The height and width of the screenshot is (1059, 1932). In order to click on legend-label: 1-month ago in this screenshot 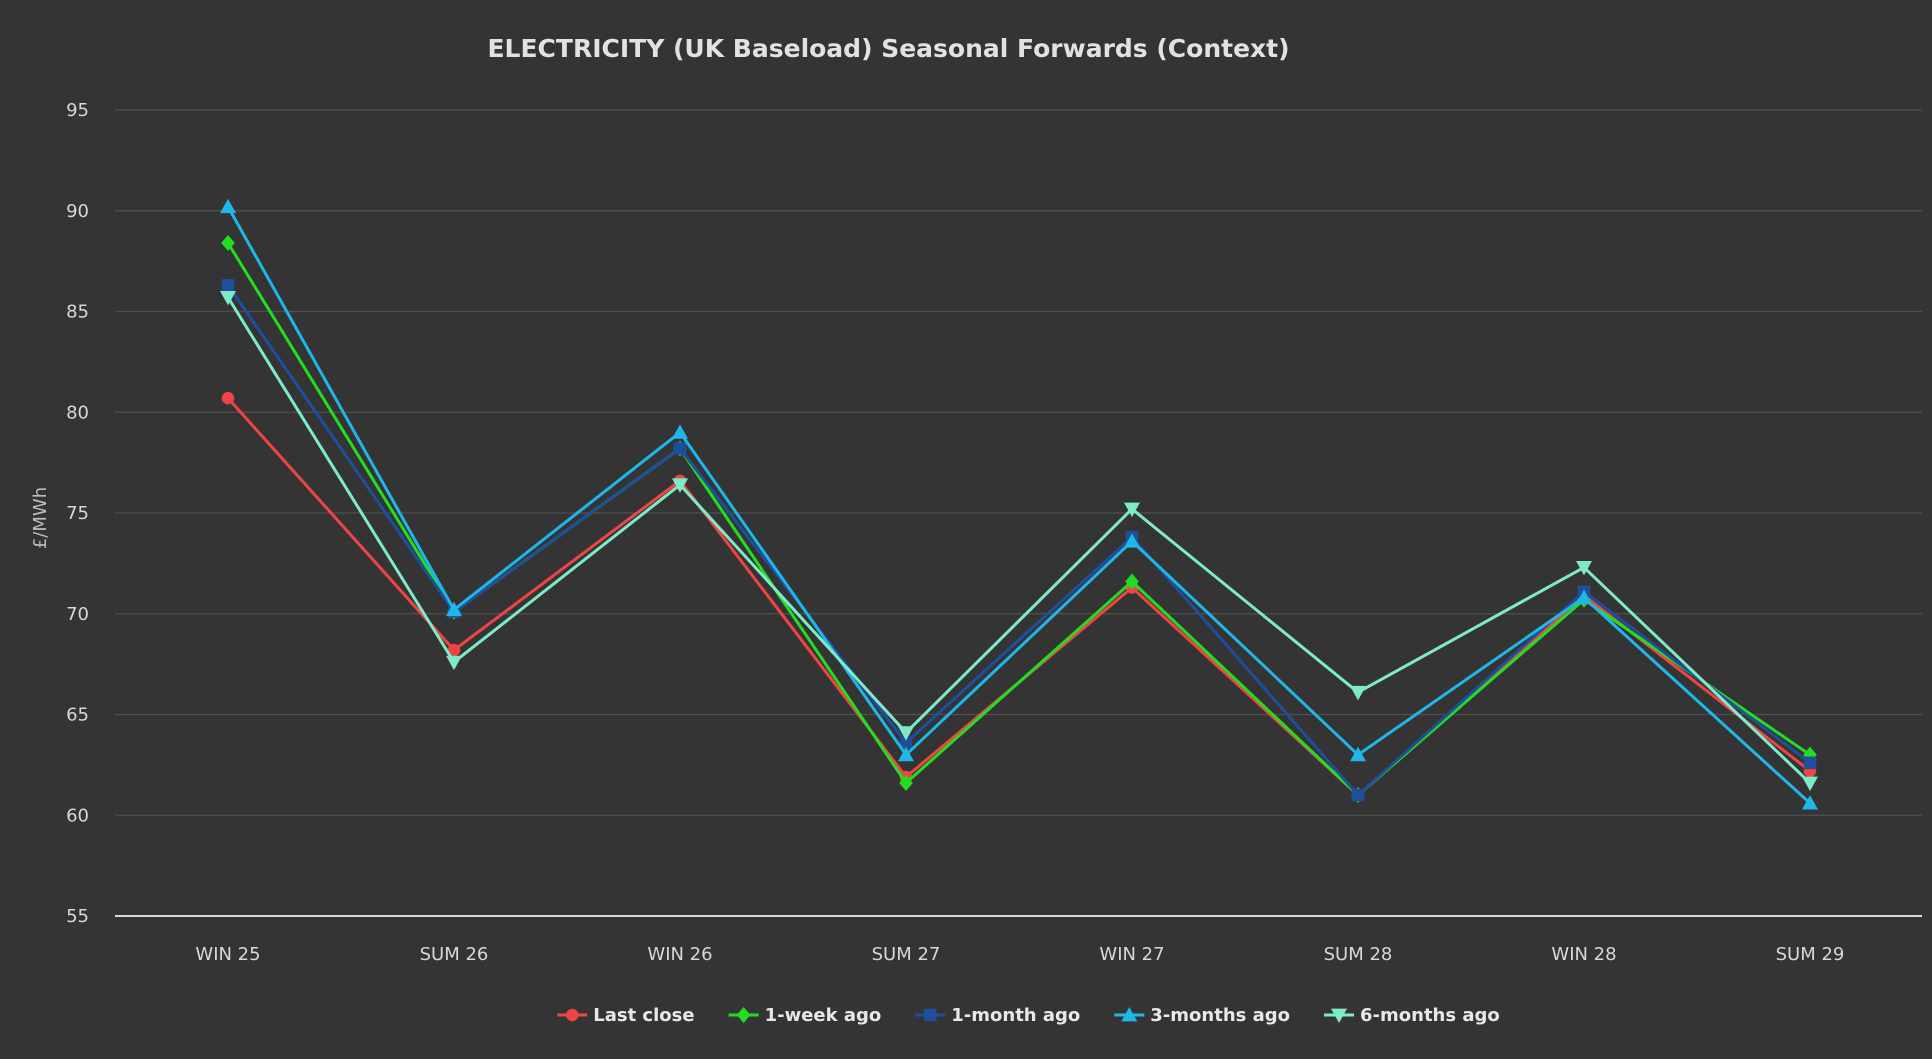, I will do `click(1015, 1015)`.